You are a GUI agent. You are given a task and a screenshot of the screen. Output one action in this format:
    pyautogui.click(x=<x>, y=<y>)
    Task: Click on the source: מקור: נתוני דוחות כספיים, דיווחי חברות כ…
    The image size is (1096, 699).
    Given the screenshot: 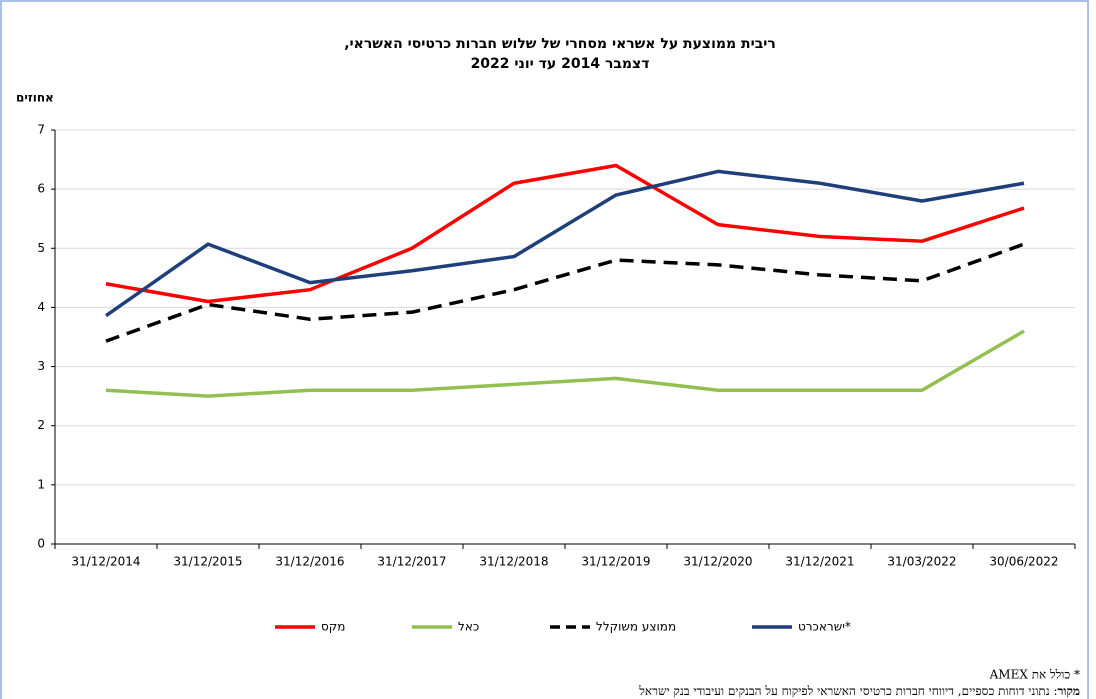 What is the action you would take?
    pyautogui.click(x=859, y=691)
    